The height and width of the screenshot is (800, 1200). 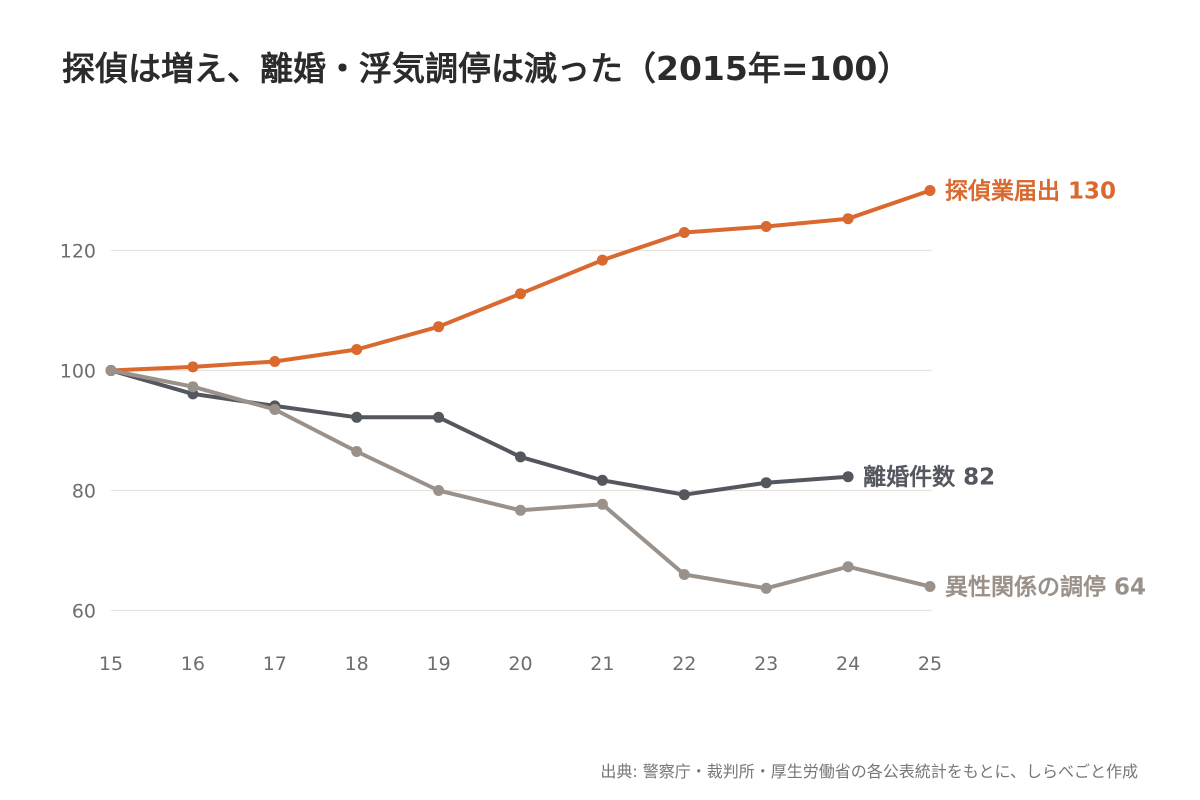 I want to click on x-tick-label-23: 23, so click(x=766, y=664).